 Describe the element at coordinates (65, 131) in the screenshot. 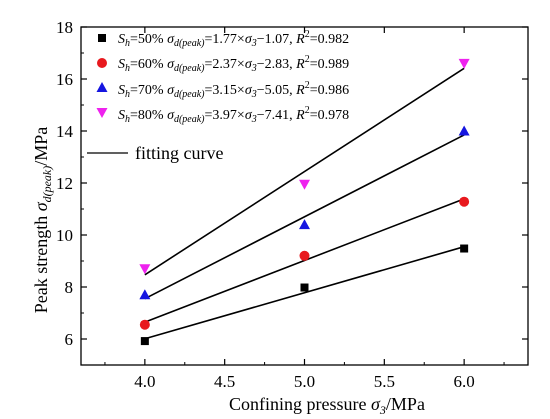

I see `y-tick-label: 14` at that location.